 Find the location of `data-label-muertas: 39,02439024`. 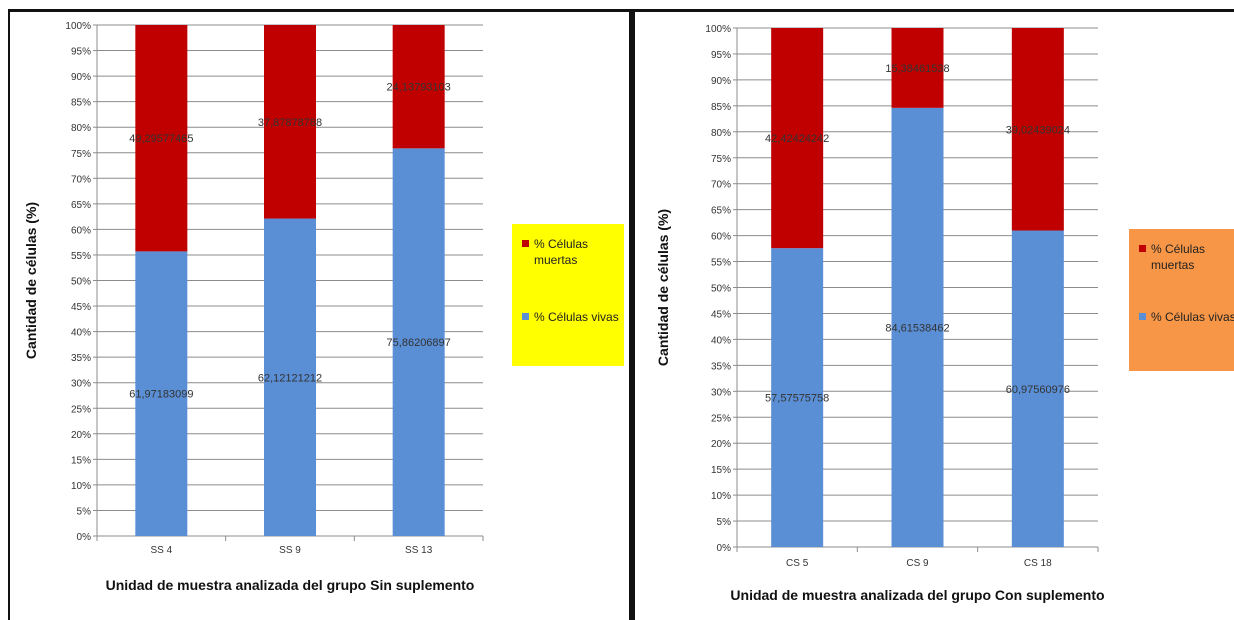

data-label-muertas: 39,02439024 is located at coordinates (1038, 130).